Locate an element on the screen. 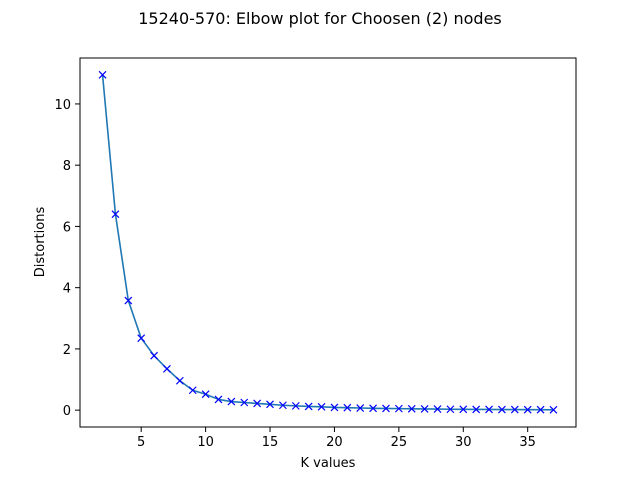 The image size is (640, 480). y-tick-label: 0 is located at coordinates (67, 411).